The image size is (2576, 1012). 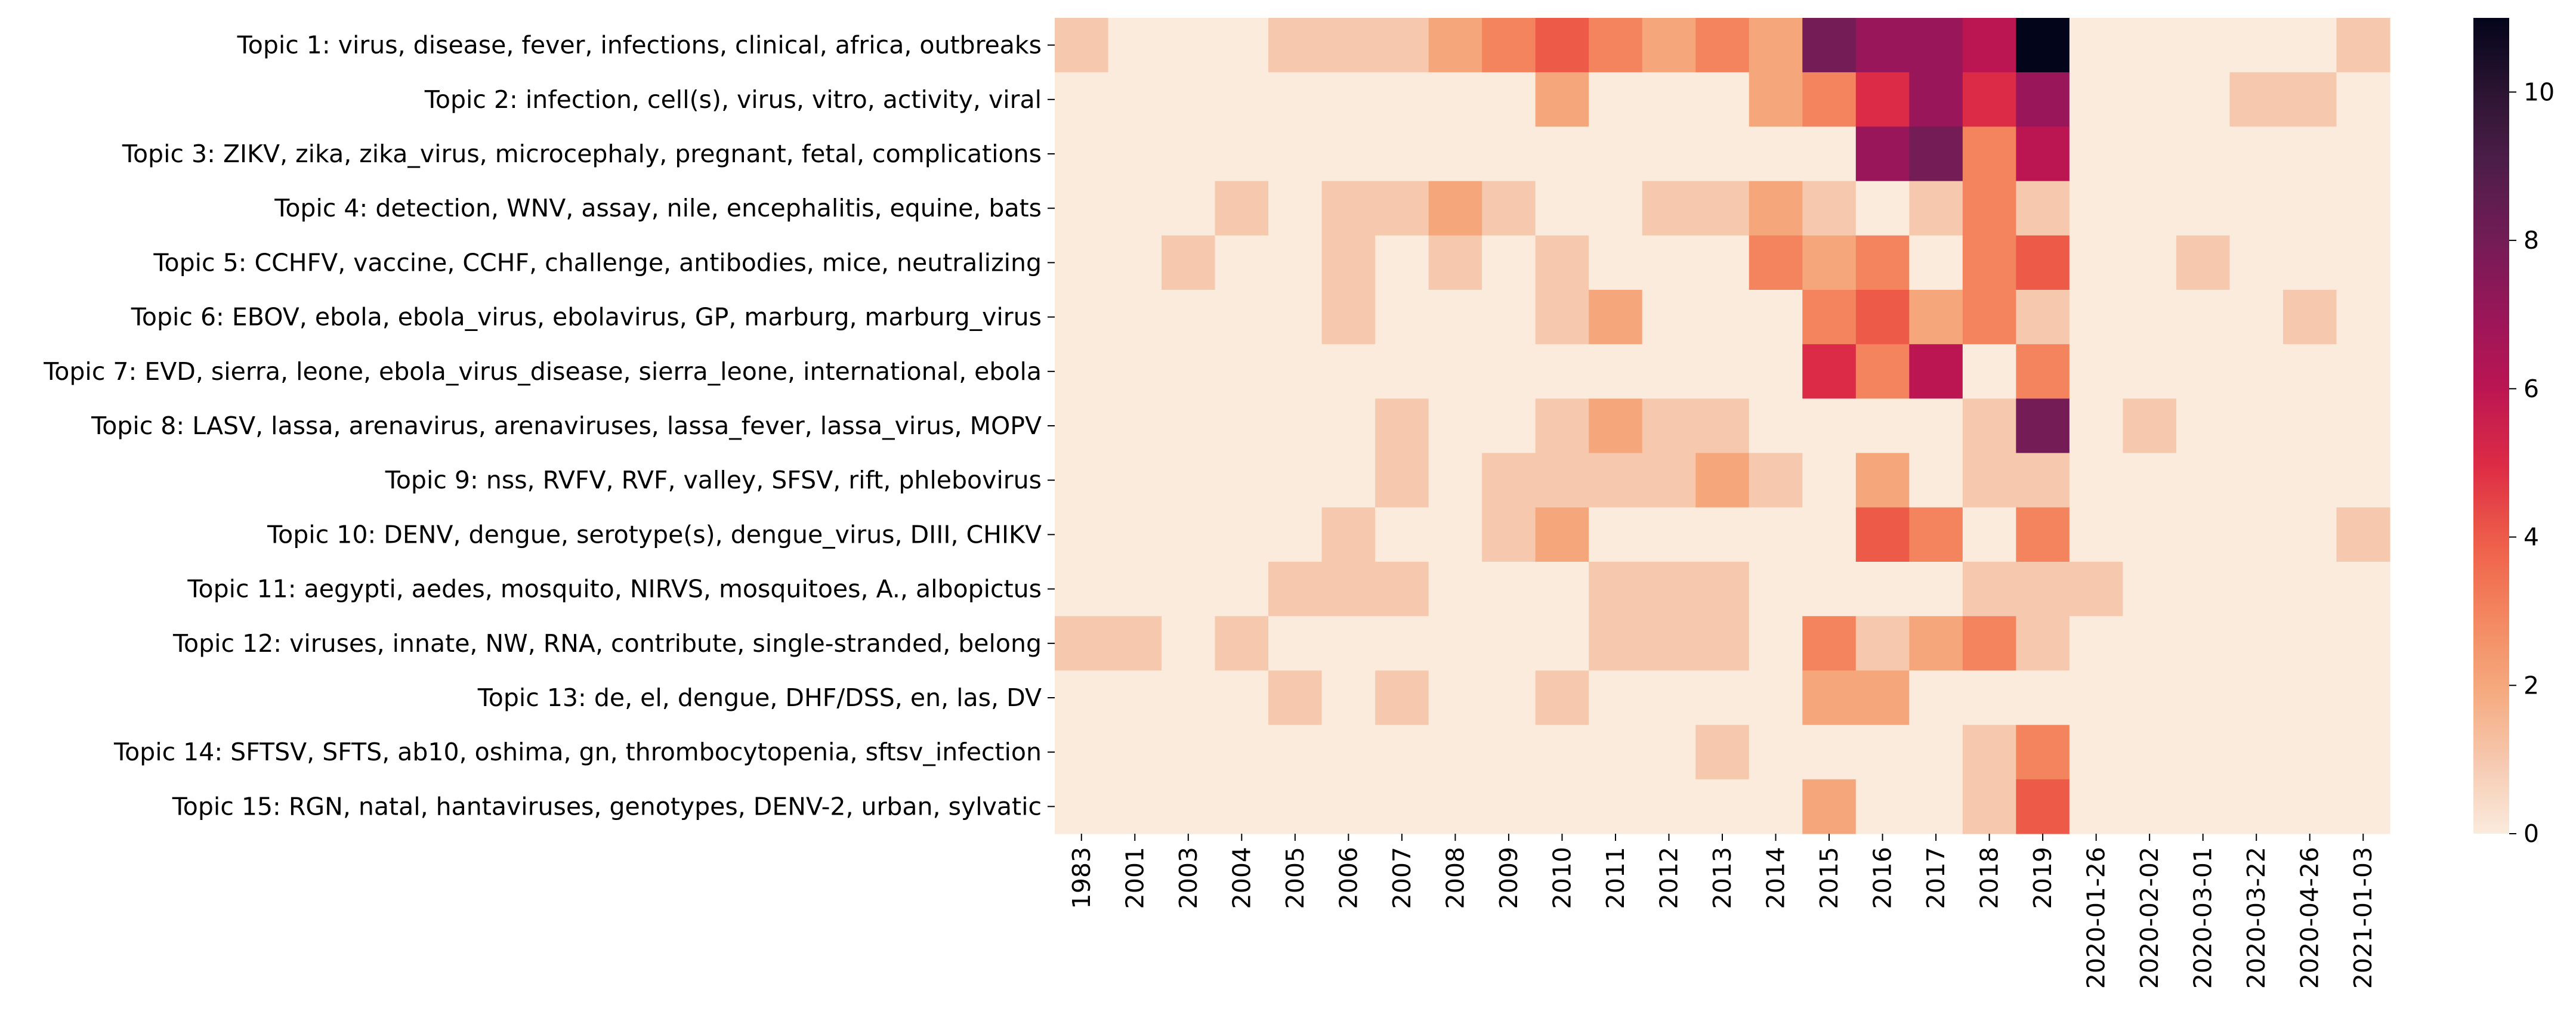 I want to click on x-tick-label: 2019, so click(x=2042, y=878).